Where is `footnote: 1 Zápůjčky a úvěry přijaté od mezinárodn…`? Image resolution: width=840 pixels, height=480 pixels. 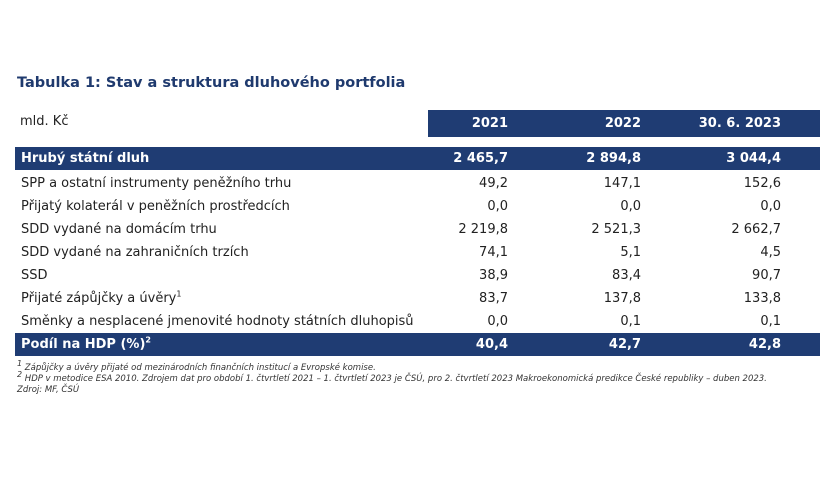
footnote: 1 Zápůjčky a úvěry přijaté od mezinárodn… is located at coordinates (196, 366).